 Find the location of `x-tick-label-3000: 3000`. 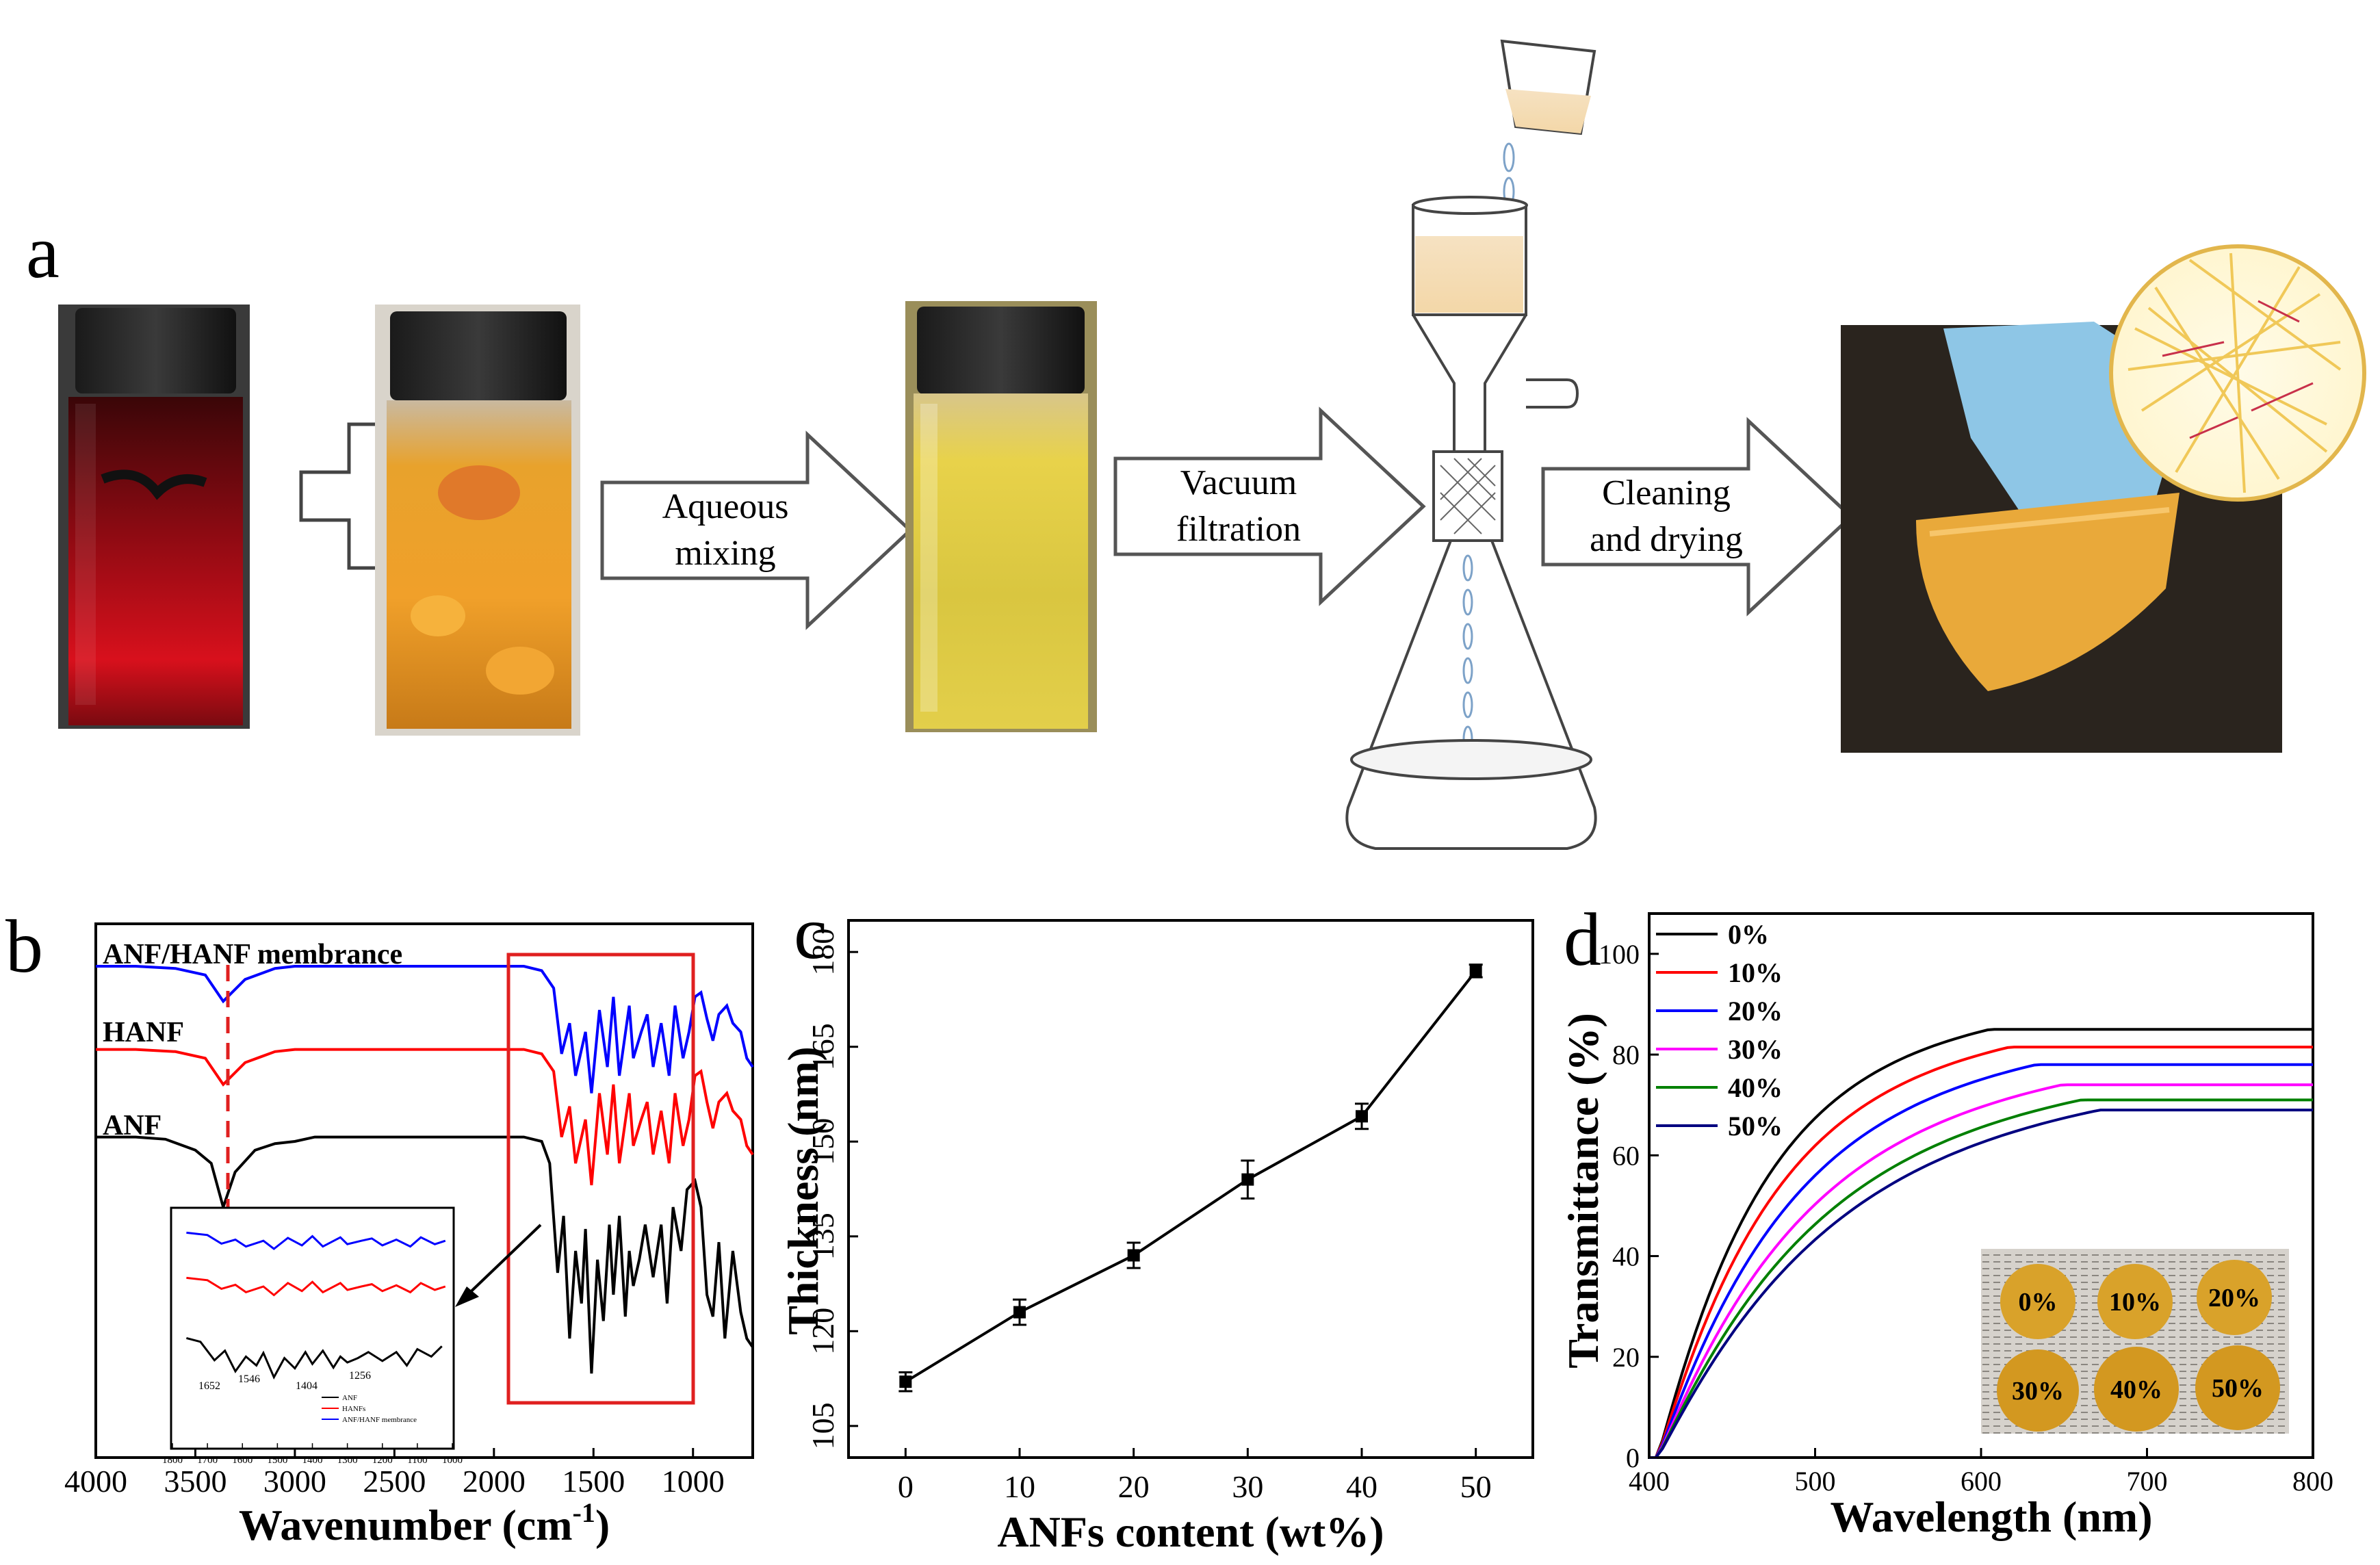

x-tick-label-3000: 3000 is located at coordinates (294, 1481).